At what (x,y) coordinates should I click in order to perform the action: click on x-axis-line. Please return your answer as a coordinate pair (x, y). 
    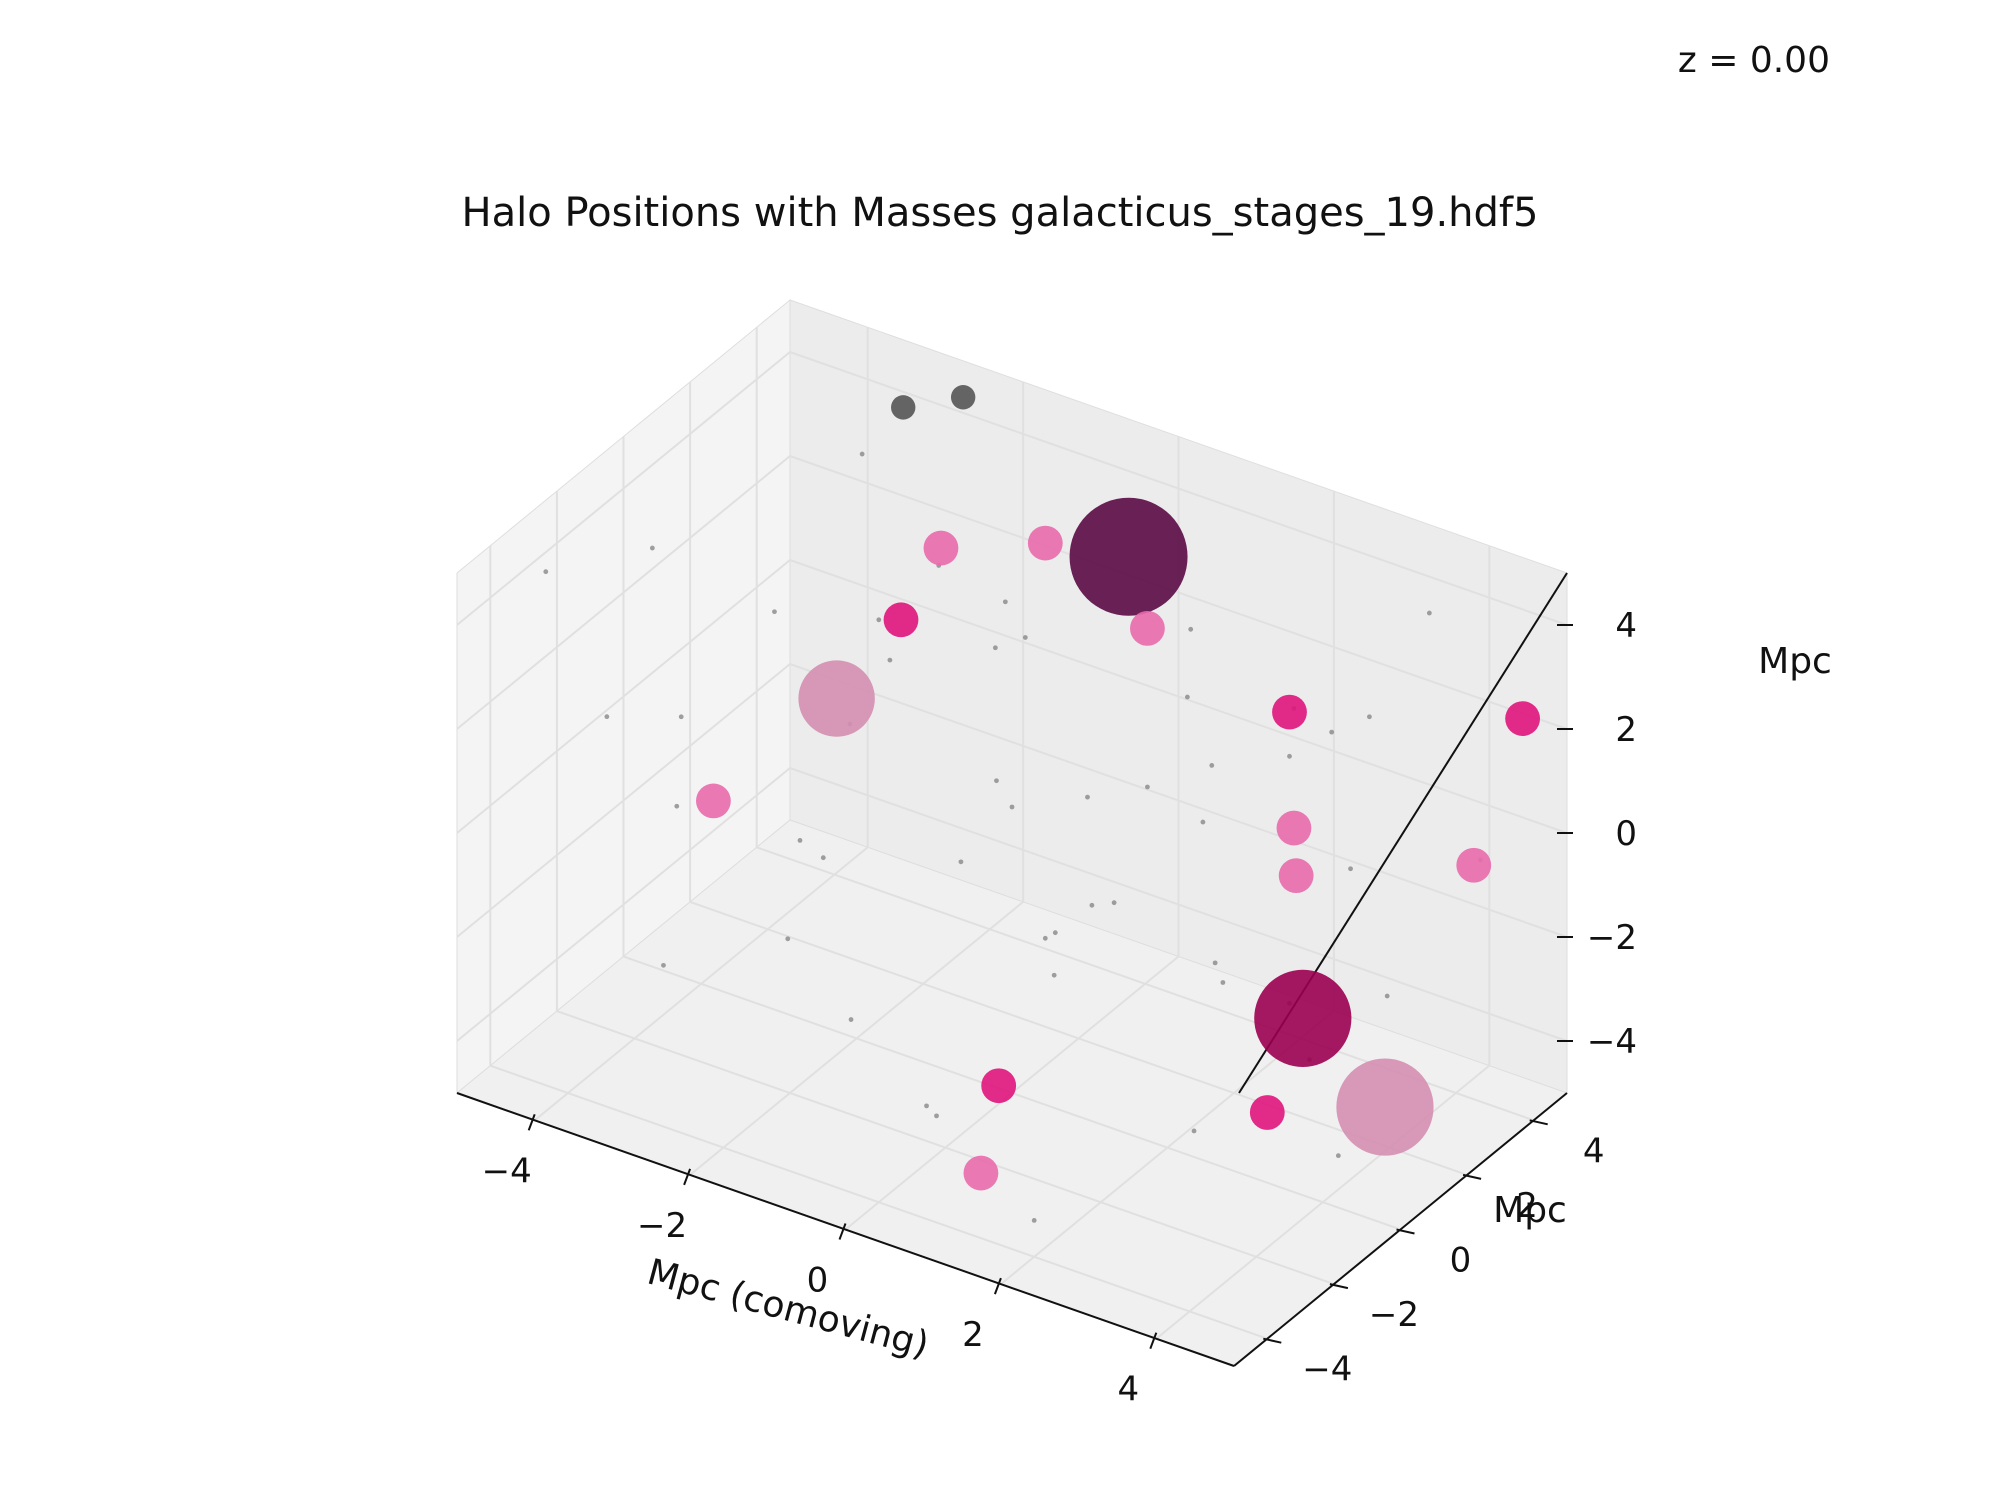
    Looking at the image, I should click on (845, 1229).